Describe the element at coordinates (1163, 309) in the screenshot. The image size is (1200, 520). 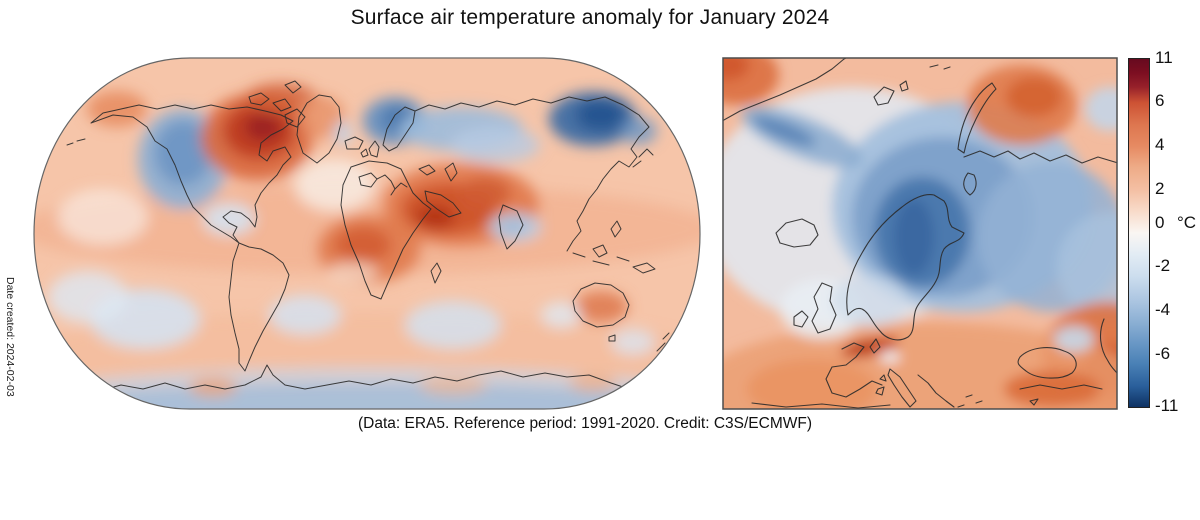
I see `colorbar-tick: -4` at that location.